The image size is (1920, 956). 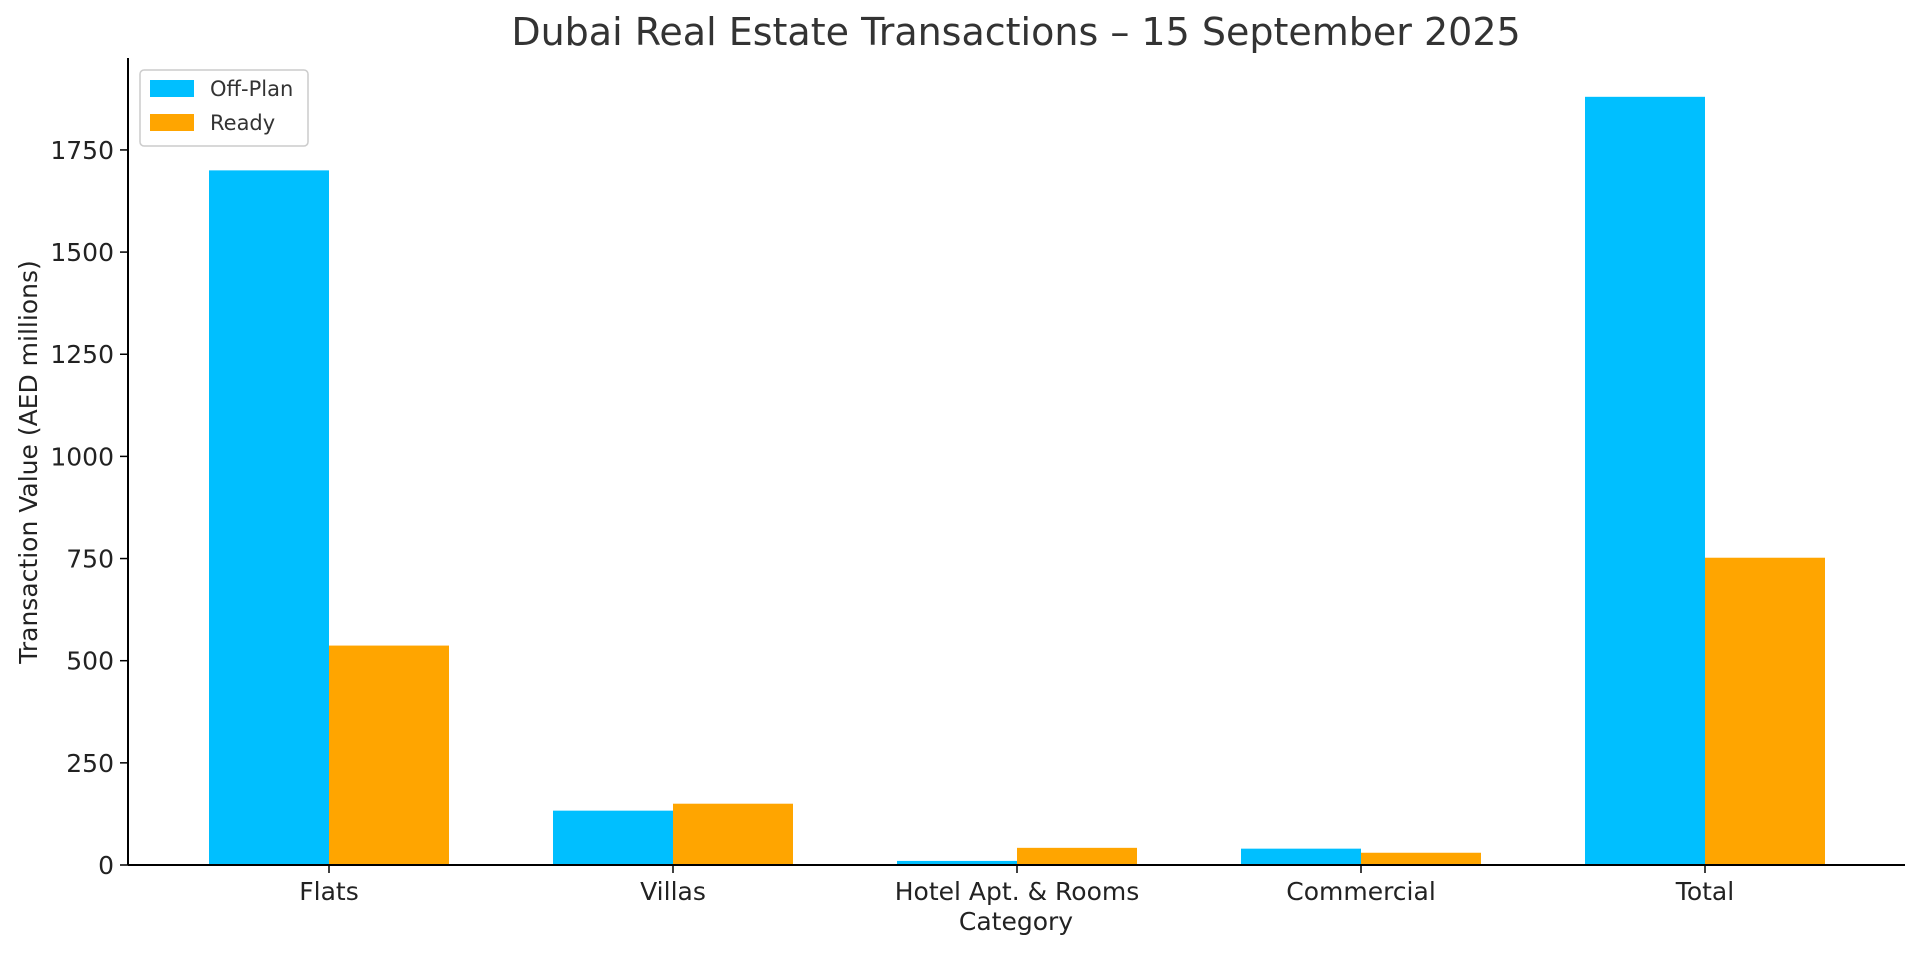 What do you see at coordinates (1361, 891) in the screenshot?
I see `x-tick-label: Commercial` at bounding box center [1361, 891].